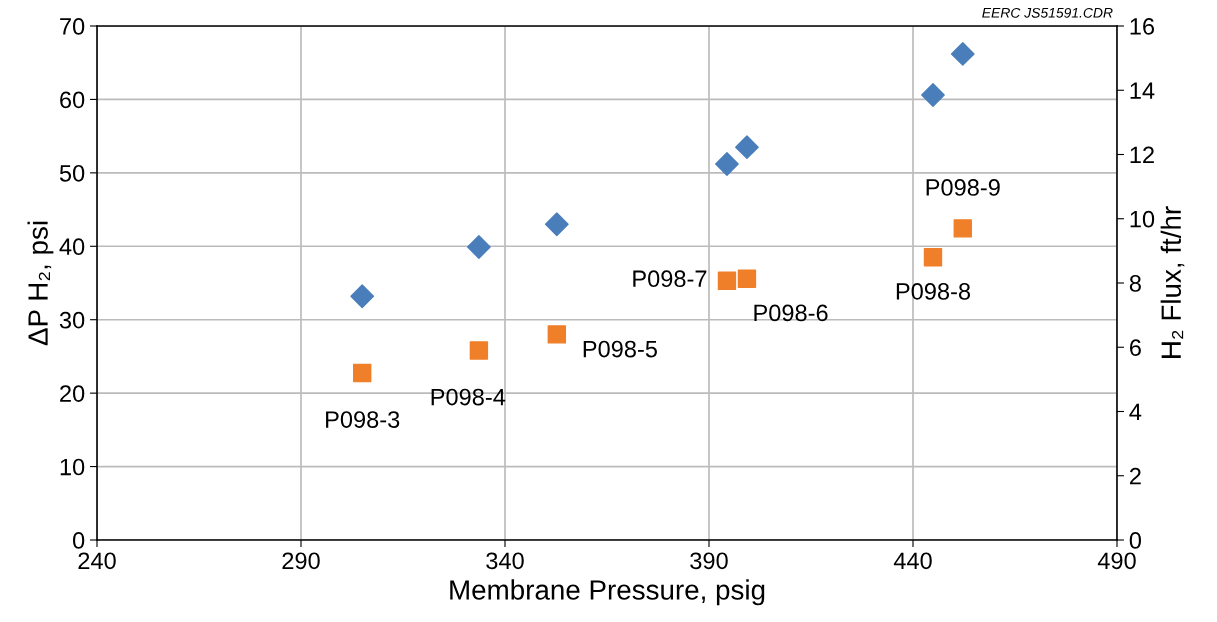  Describe the element at coordinates (72, 393) in the screenshot. I see `y-tick-label: 20` at that location.